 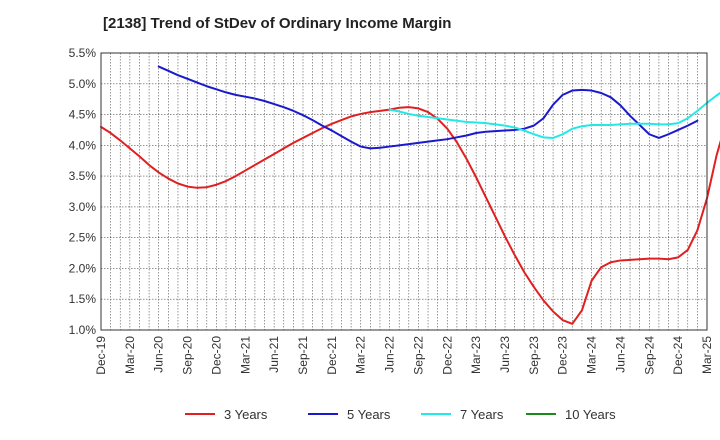 I want to click on x-tick-label: Jun-24, so click(x=620, y=354).